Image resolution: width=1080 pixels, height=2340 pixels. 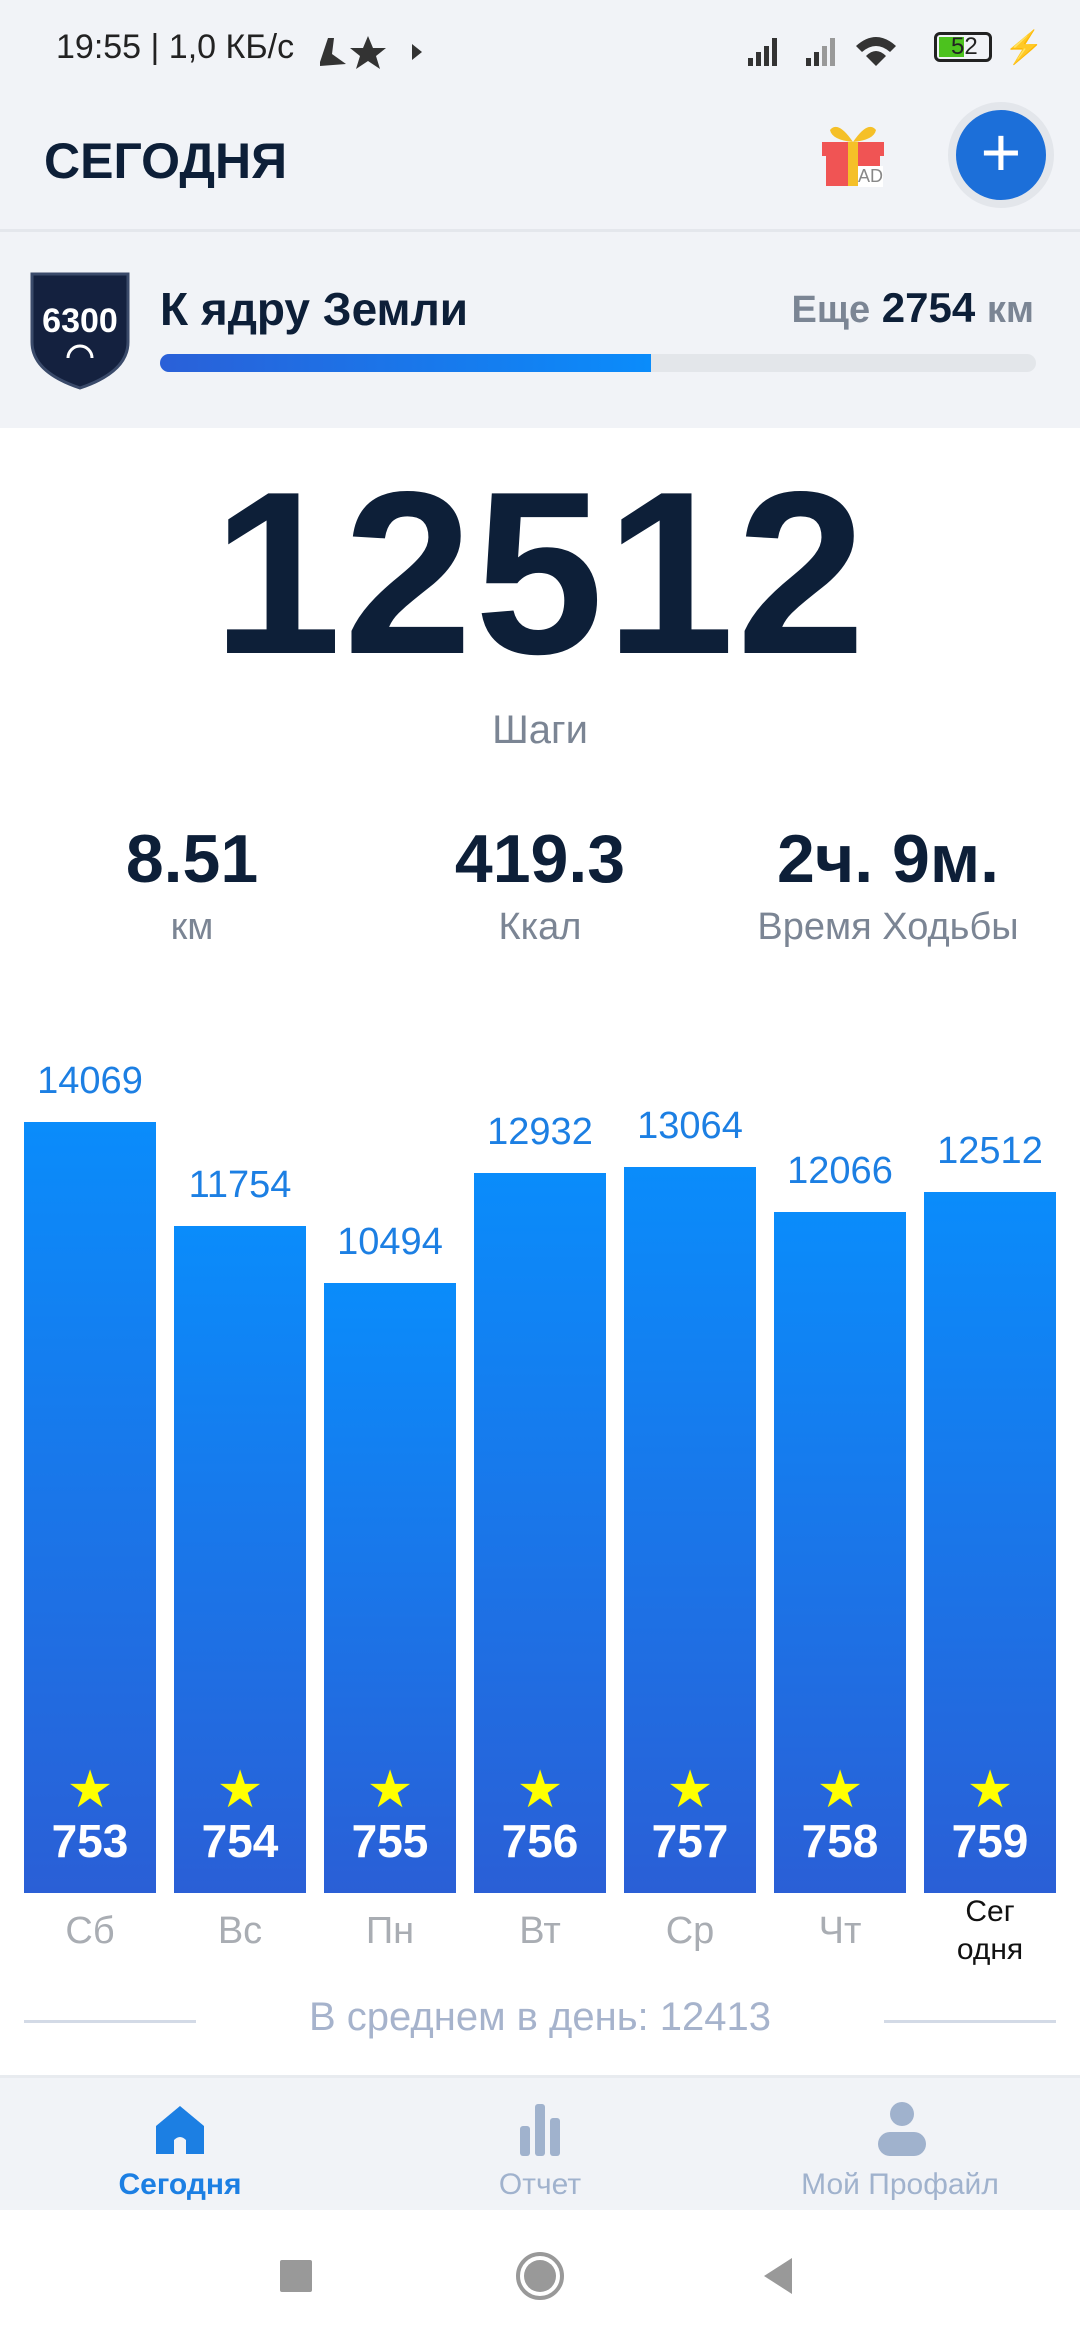 What do you see at coordinates (371, 52) in the screenshot?
I see `status-notification-icons` at bounding box center [371, 52].